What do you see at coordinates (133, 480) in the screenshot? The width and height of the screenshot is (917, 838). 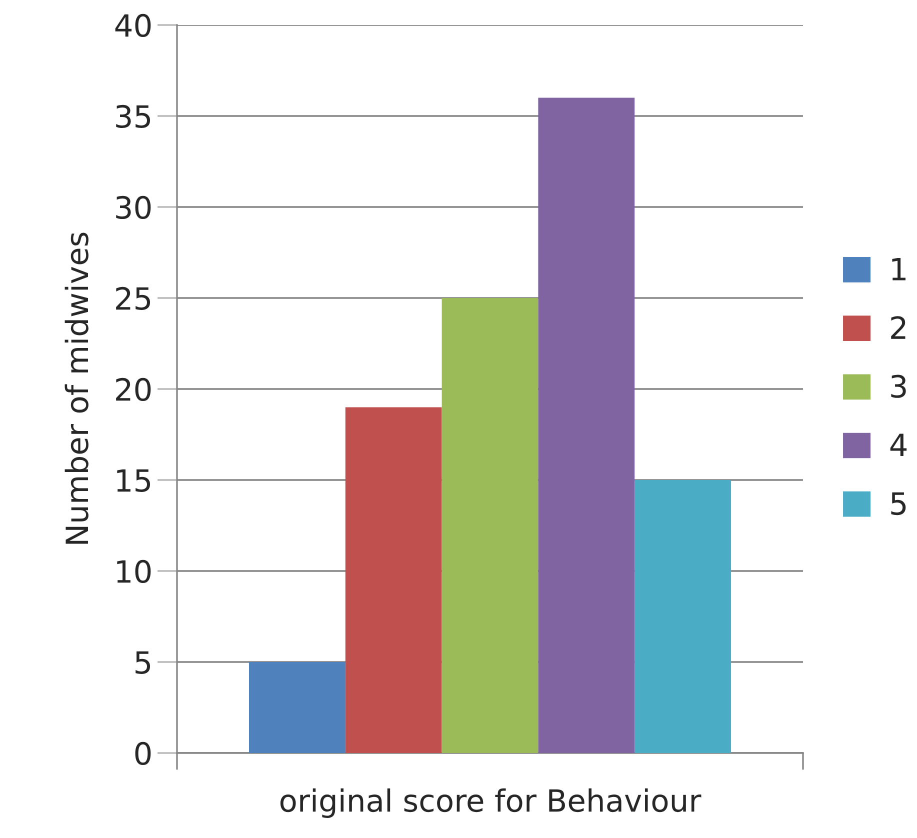 I see `y-tick-label: 15` at bounding box center [133, 480].